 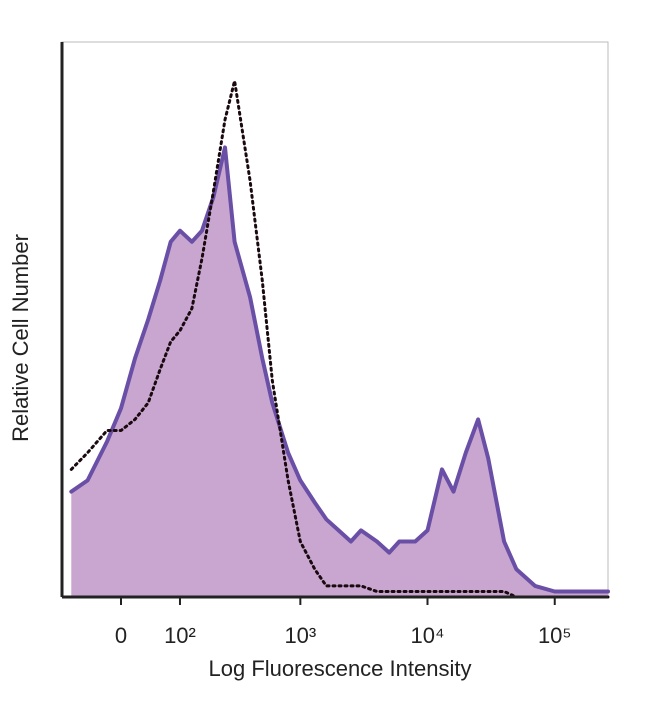 I want to click on x-tick-label: 0, so click(x=121, y=635).